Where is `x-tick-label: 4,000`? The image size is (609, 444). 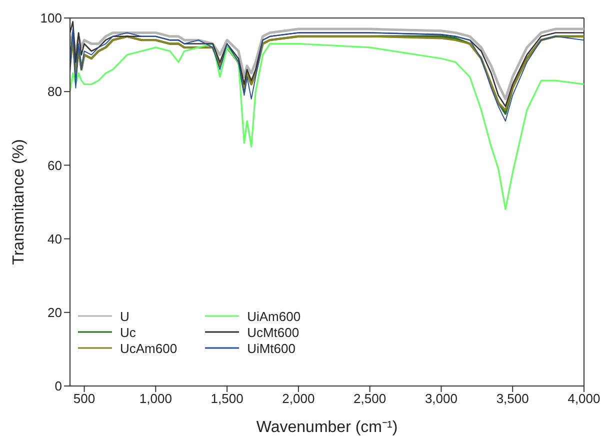
x-tick-label: 4,000 is located at coordinates (584, 398).